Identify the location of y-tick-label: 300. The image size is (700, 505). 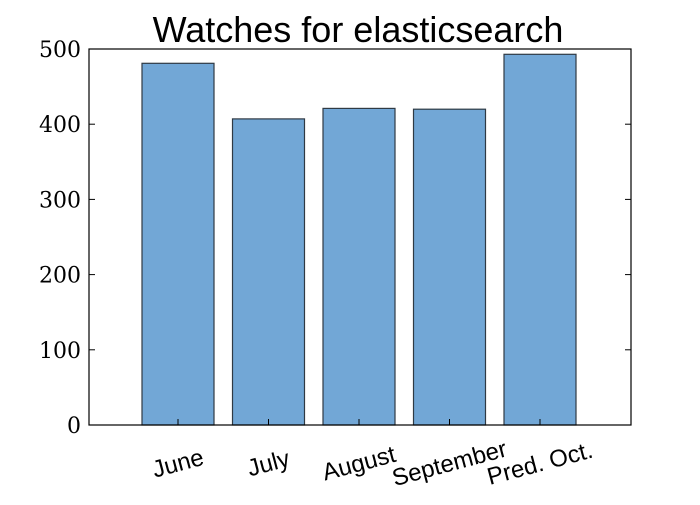
(60, 200).